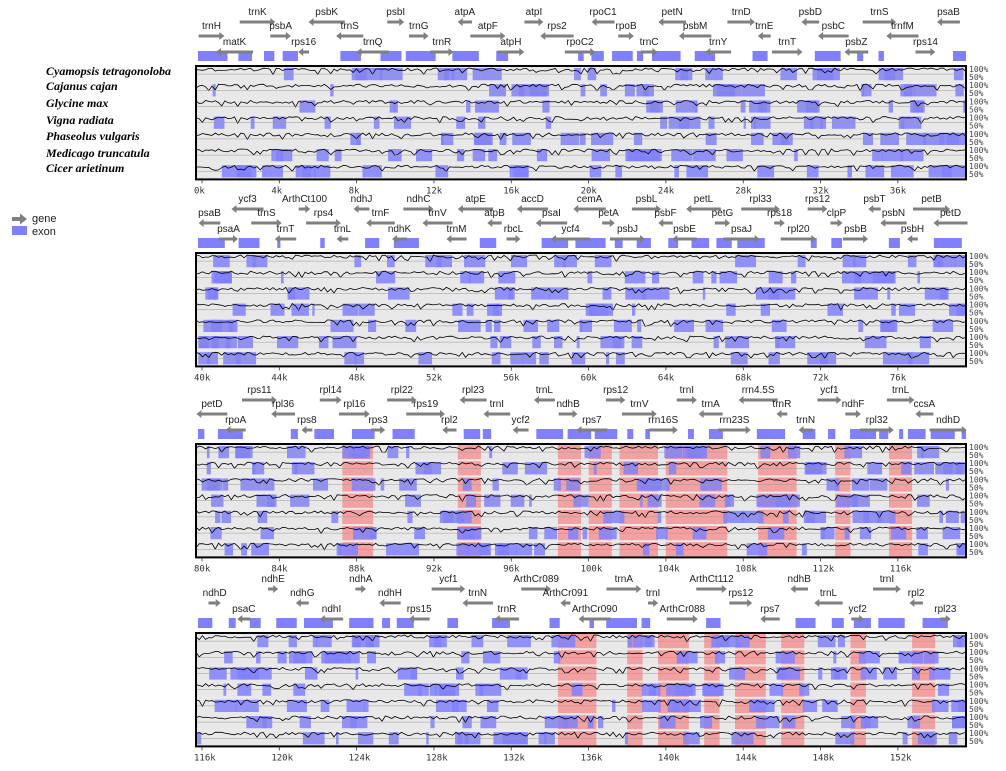  I want to click on gene-label: cemA, so click(590, 199).